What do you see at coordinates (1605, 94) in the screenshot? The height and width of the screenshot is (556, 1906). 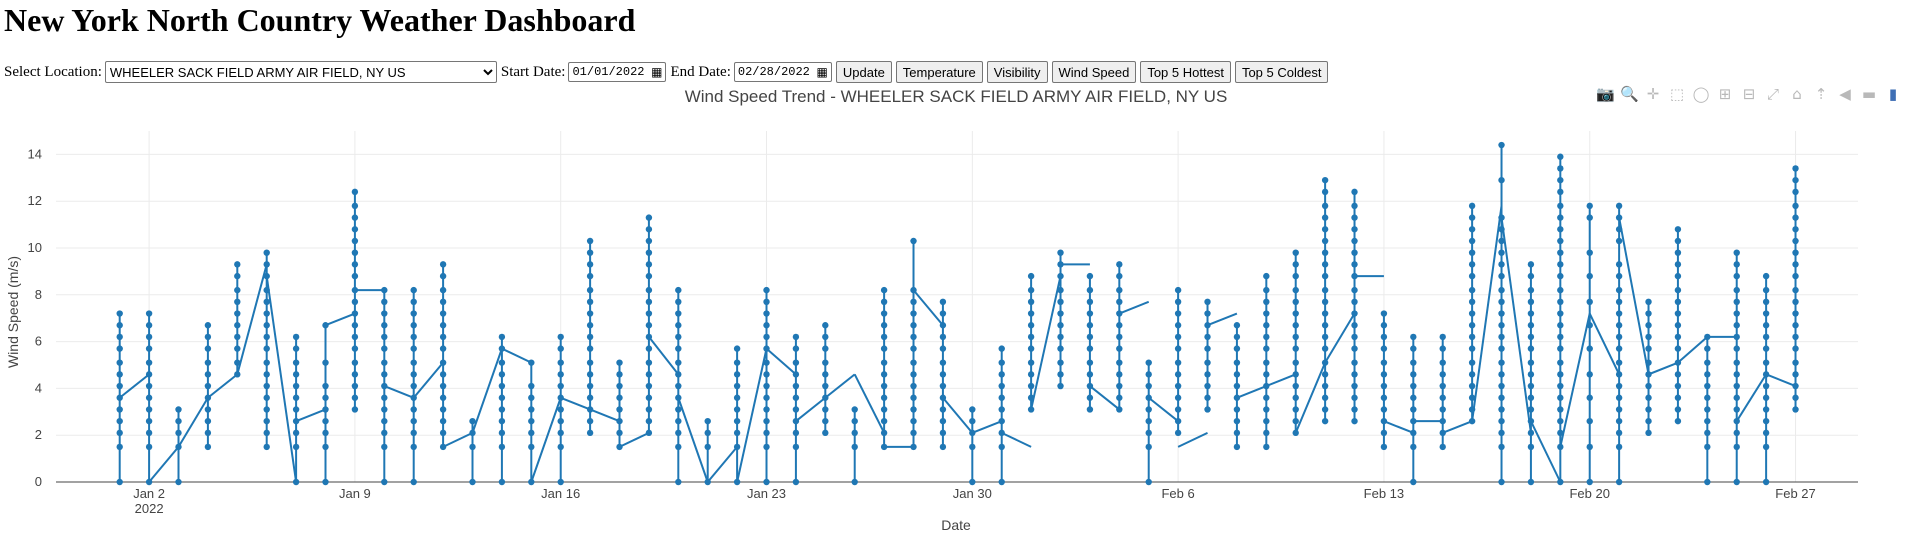 I see `camera-icon: 📷` at bounding box center [1605, 94].